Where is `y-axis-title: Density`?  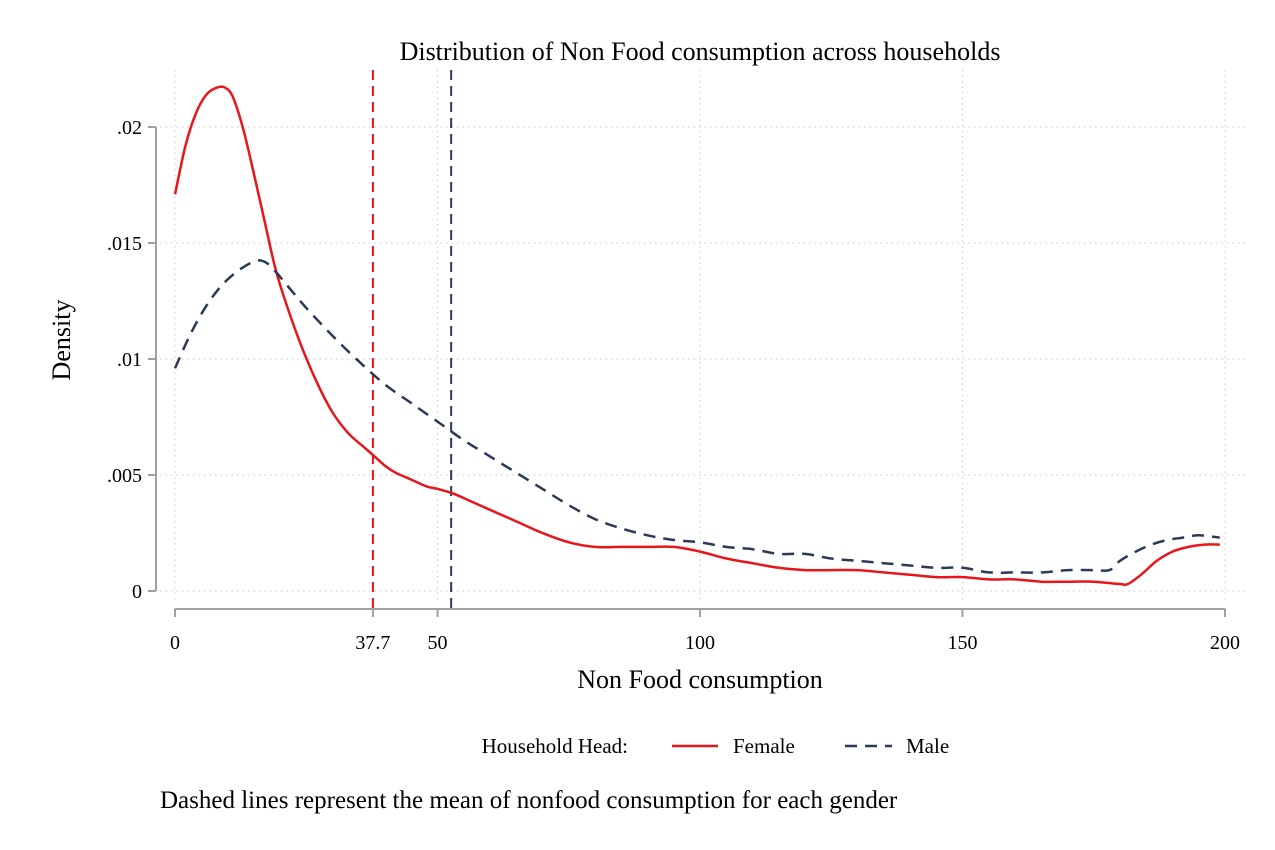 y-axis-title: Density is located at coordinates (61, 340).